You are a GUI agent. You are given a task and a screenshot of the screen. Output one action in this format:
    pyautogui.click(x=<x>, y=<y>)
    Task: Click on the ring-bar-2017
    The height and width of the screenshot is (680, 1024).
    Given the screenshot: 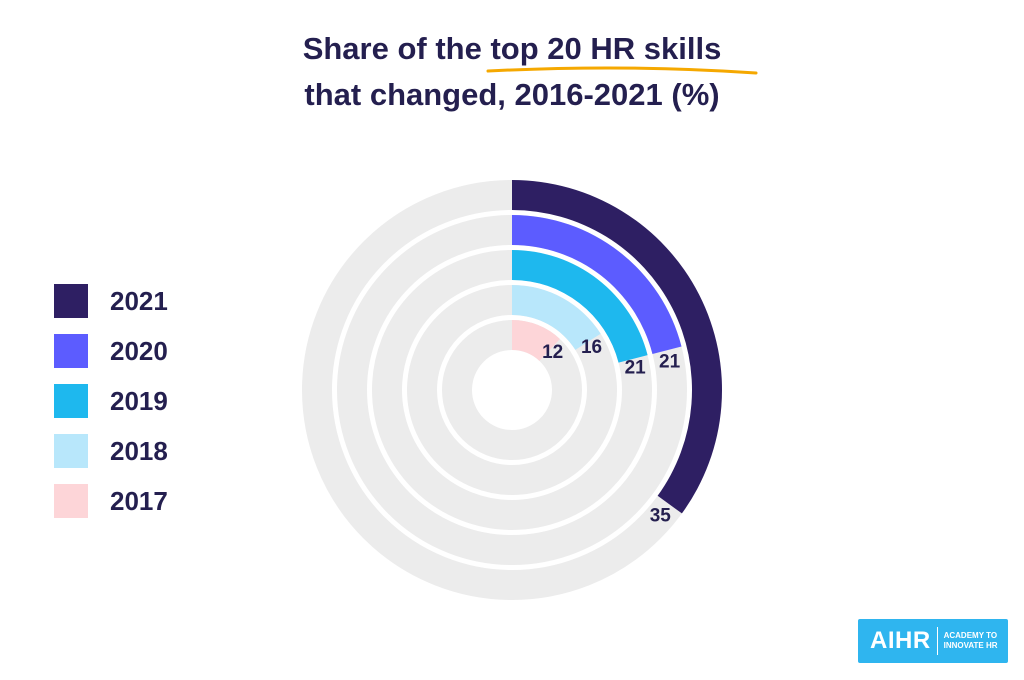 What is the action you would take?
    pyautogui.click(x=536, y=340)
    